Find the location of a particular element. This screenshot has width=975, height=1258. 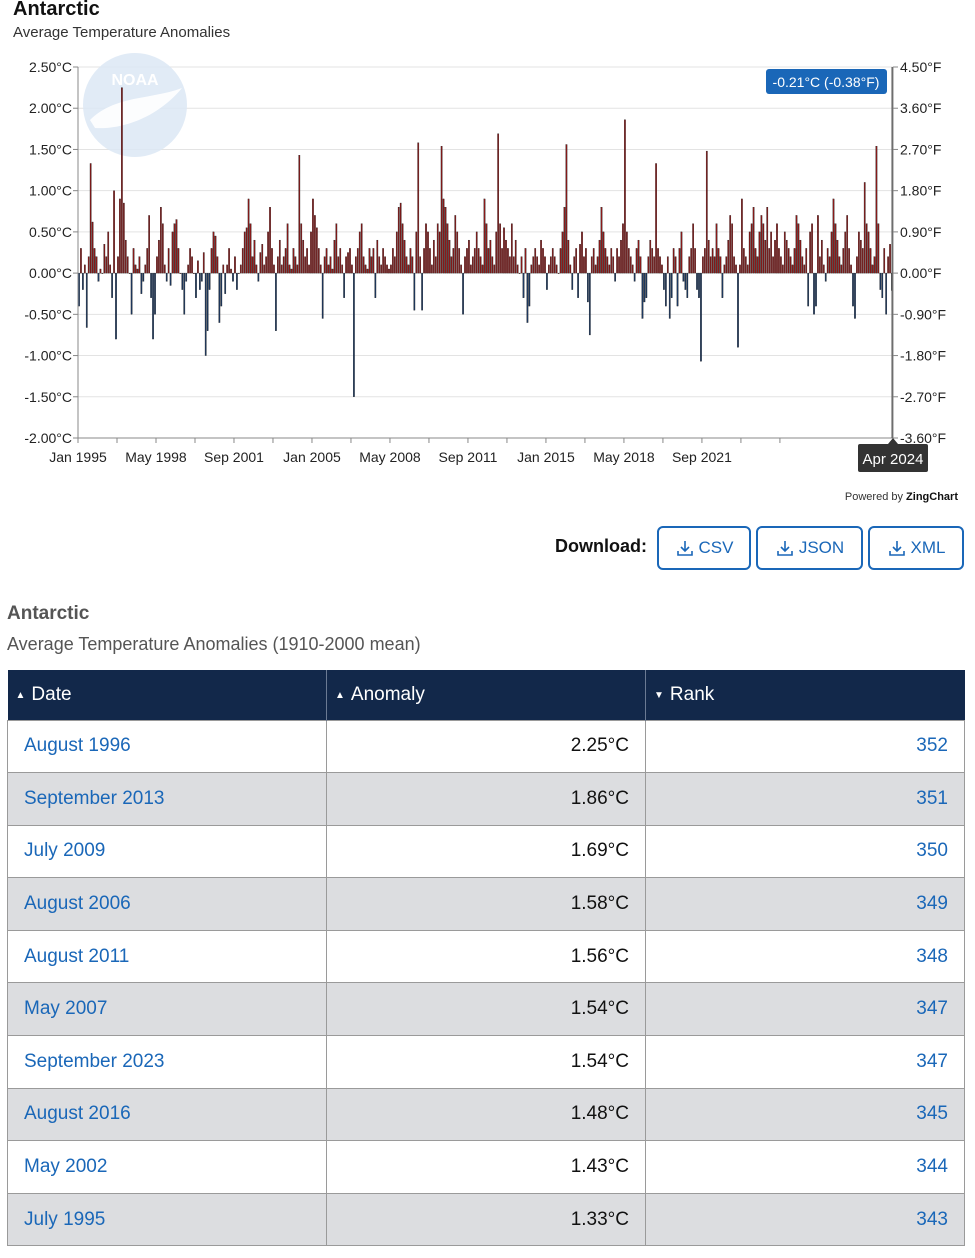

date-link: September 2023 is located at coordinates (167, 1062).